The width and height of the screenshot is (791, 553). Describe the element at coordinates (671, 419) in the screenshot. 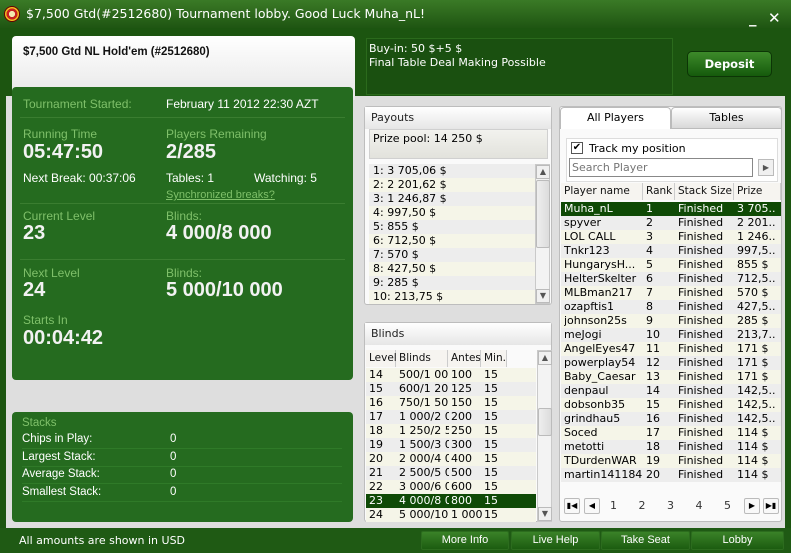

I see `player-row: grindhau5 16 Finished 142,5..` at that location.